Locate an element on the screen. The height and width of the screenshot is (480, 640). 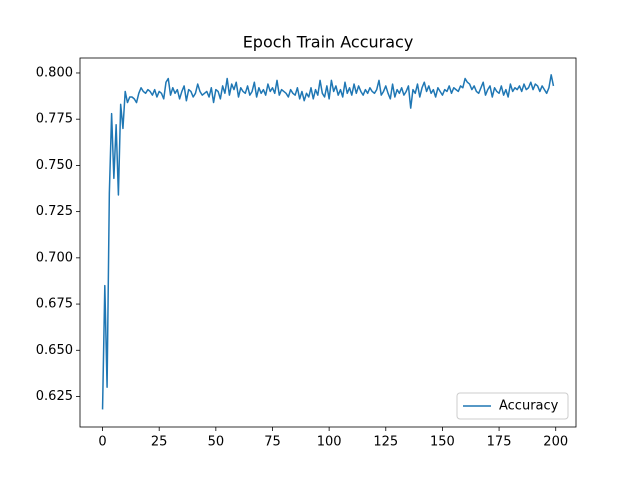
x-tick-label: 150 is located at coordinates (442, 442).